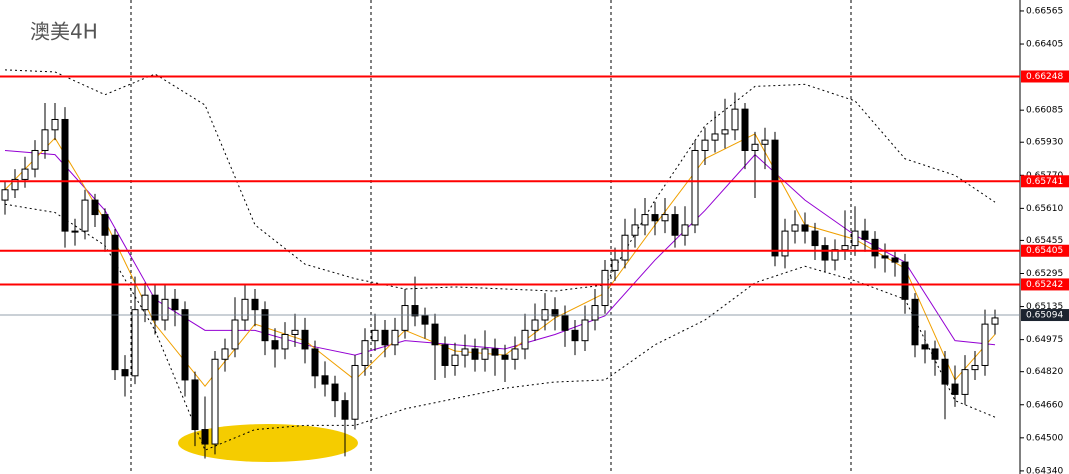 The image size is (1069, 474). Describe the element at coordinates (1044, 274) in the screenshot. I see `y-tick-label: 0.65295` at that location.